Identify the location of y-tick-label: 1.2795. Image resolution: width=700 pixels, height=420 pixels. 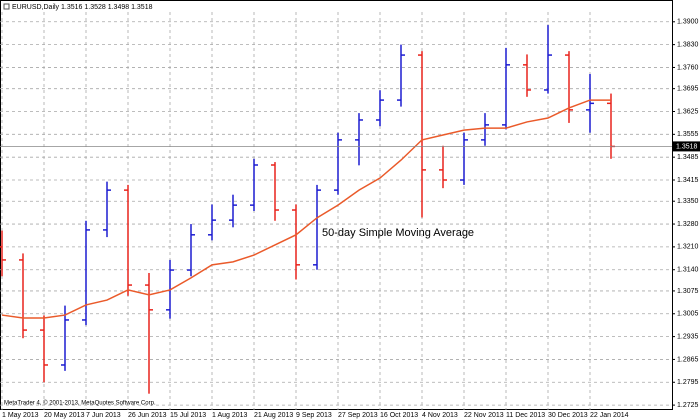
(688, 382).